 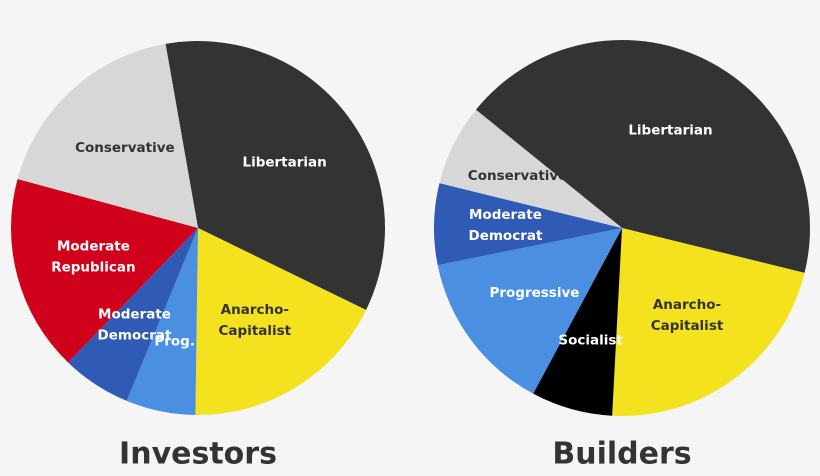 I want to click on slice-label: Progressive, so click(x=534, y=293).